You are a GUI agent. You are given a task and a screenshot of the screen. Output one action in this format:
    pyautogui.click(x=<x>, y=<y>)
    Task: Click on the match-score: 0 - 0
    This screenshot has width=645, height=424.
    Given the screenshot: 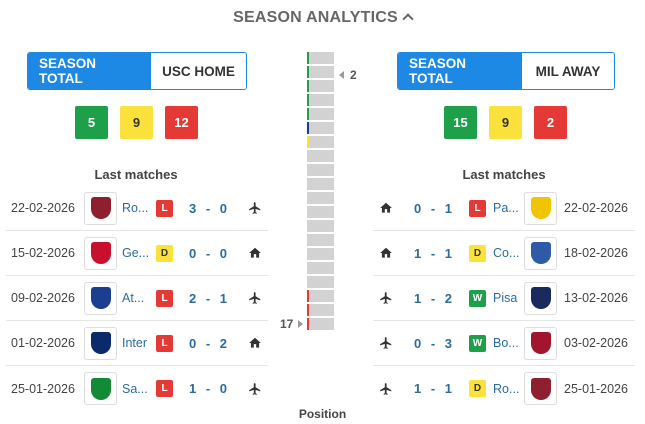 What is the action you would take?
    pyautogui.click(x=208, y=253)
    